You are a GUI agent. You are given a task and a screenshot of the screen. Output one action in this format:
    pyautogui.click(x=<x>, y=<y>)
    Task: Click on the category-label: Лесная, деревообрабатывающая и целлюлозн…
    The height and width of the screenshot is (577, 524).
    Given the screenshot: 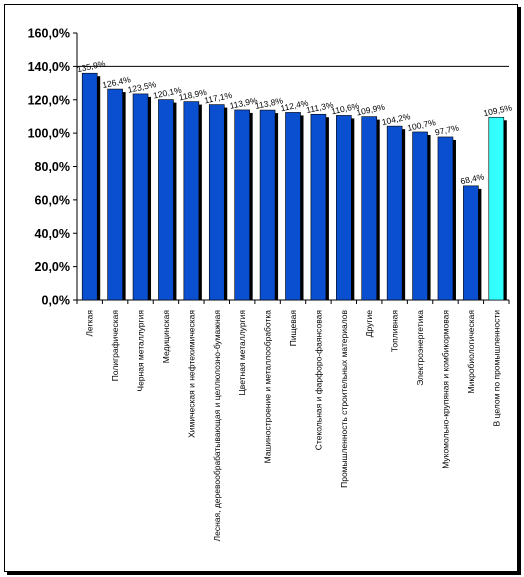 What is the action you would take?
    pyautogui.click(x=217, y=426)
    